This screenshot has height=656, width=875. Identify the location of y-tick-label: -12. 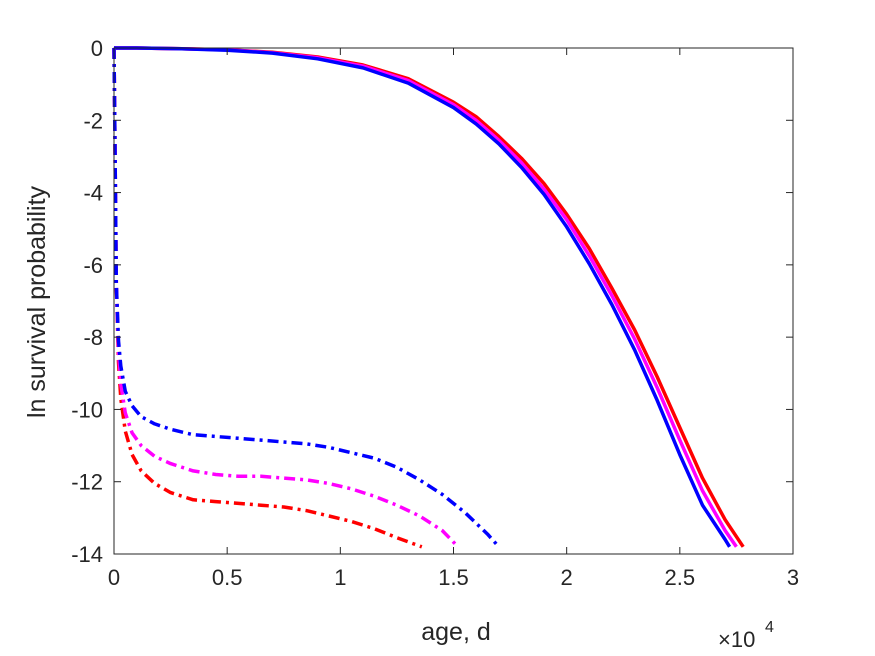
(87, 482).